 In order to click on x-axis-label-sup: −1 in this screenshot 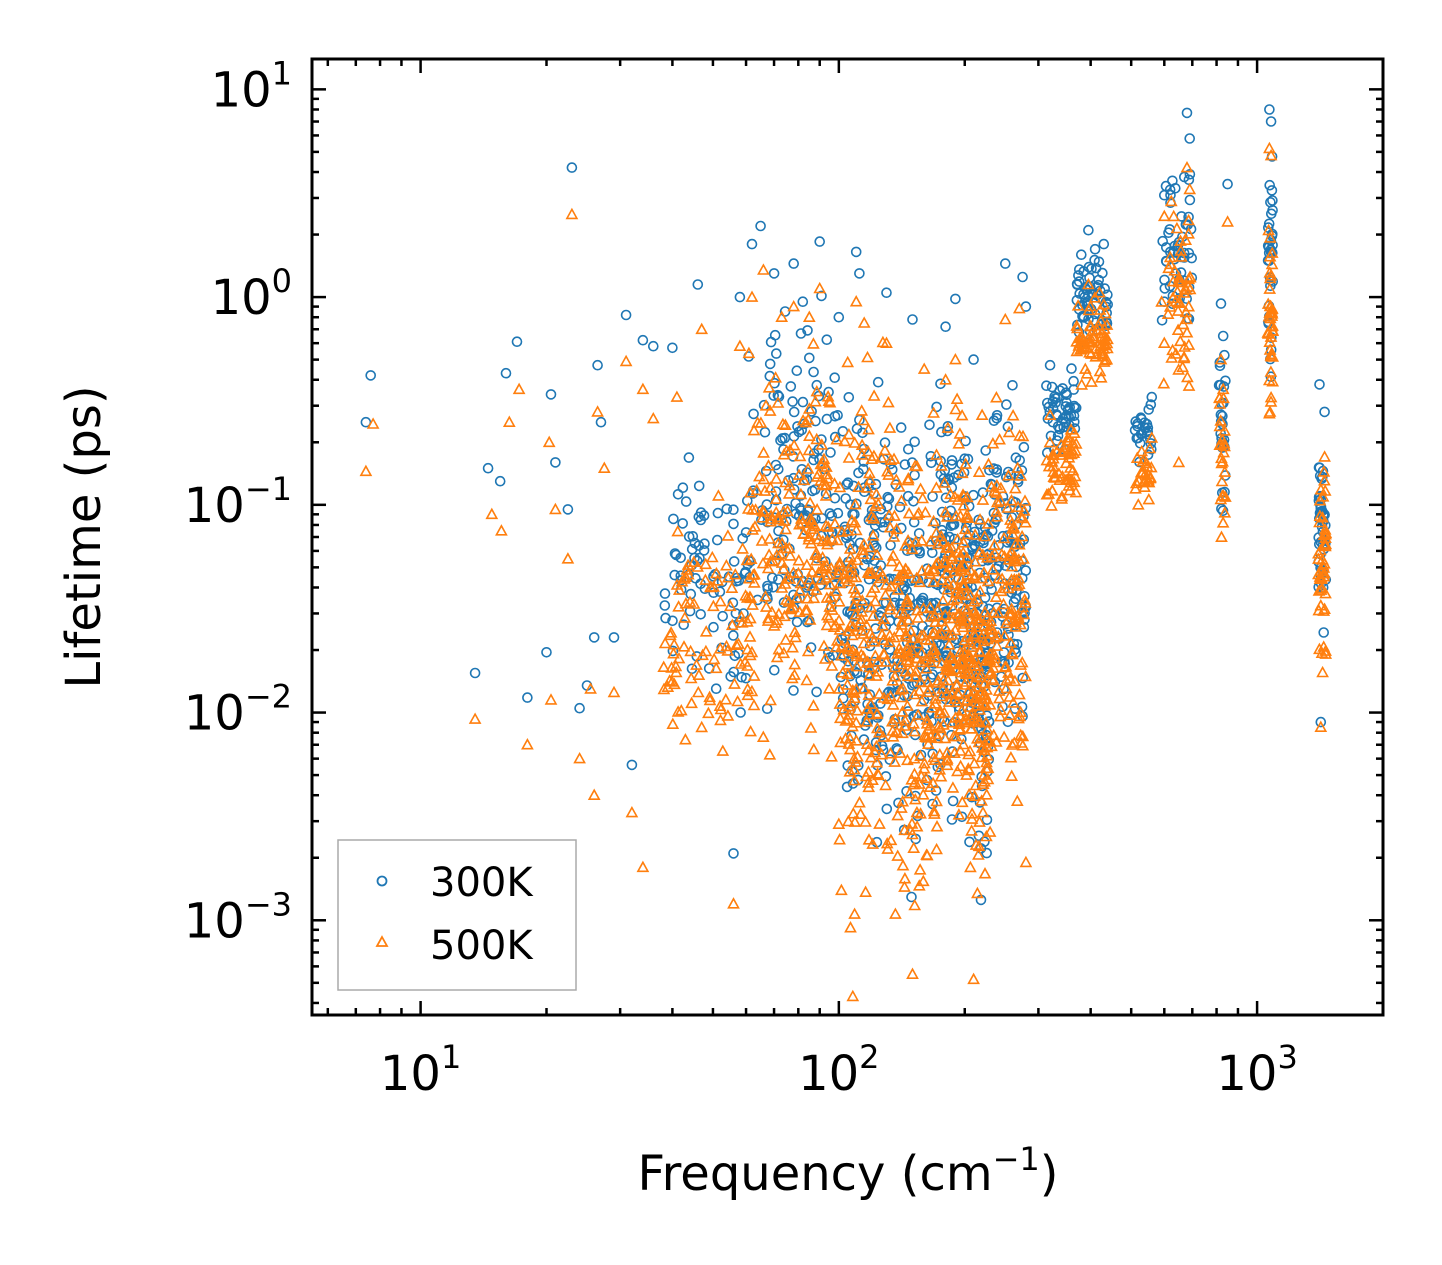, I will do `click(1016, 1159)`.